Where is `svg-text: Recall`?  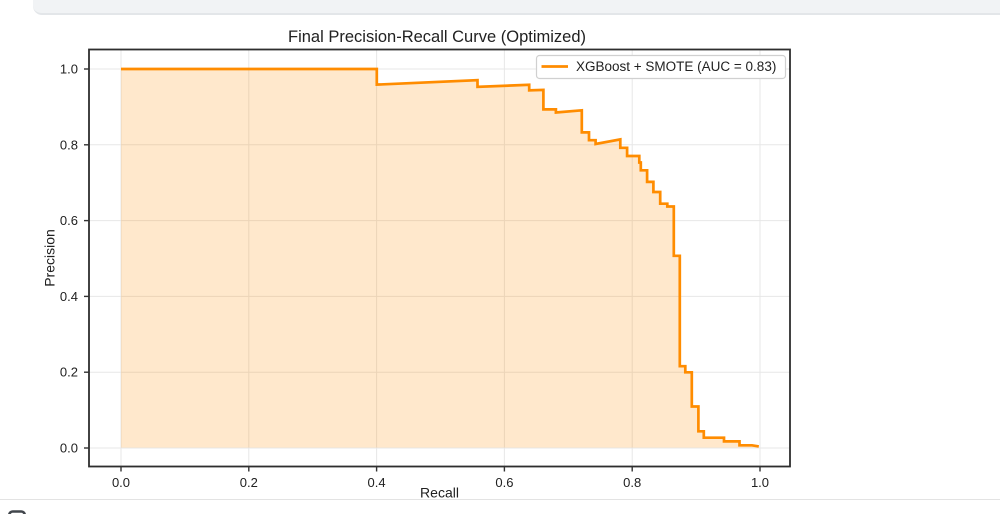 svg-text: Recall is located at coordinates (439, 493).